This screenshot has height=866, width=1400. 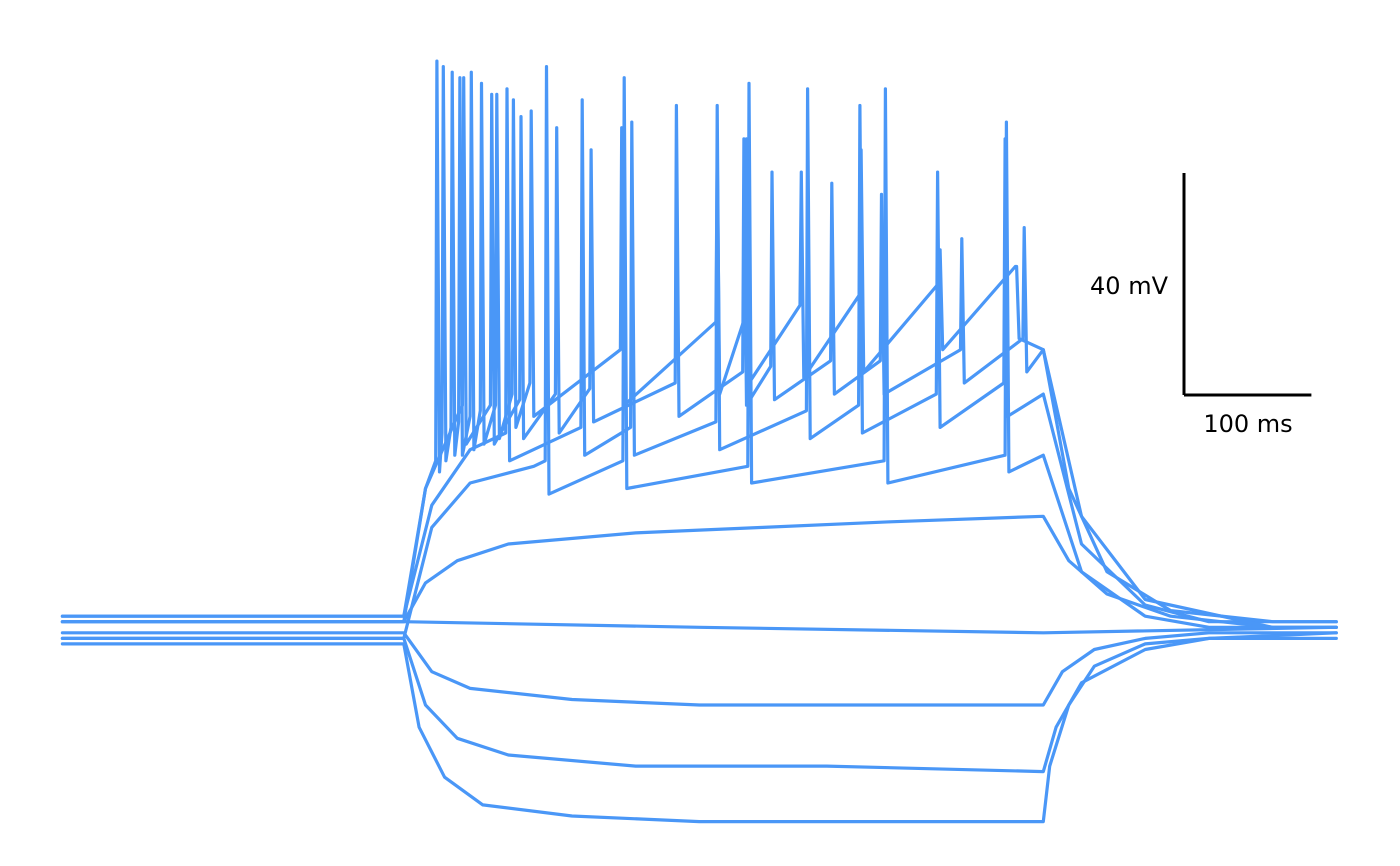 What do you see at coordinates (1129, 286) in the screenshot?
I see `voltage-scale-label: 40 mV` at bounding box center [1129, 286].